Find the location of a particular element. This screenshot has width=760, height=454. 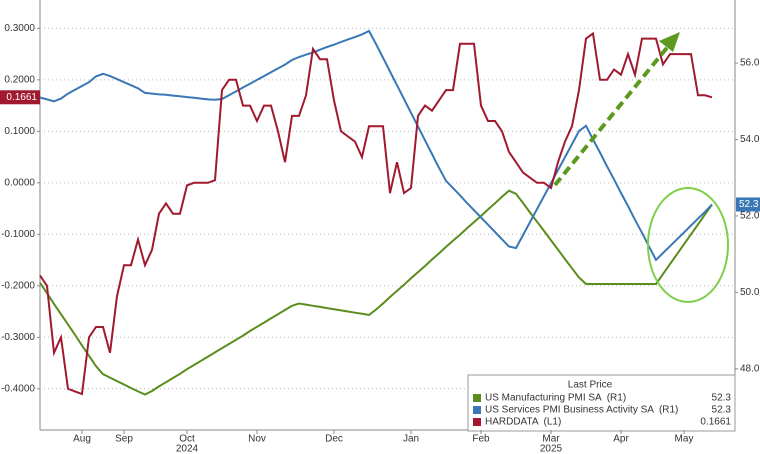

last-value-tag-label: 0.1661 is located at coordinates (21, 97).